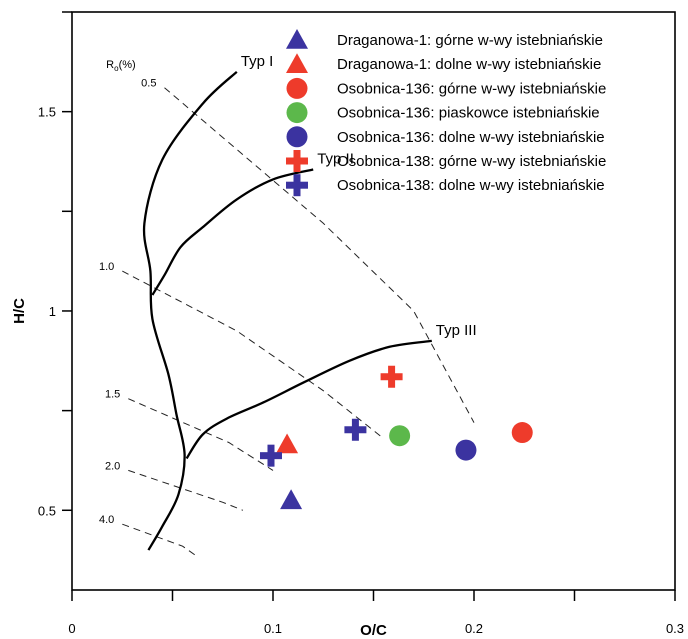 The width and height of the screenshot is (688, 639). What do you see at coordinates (257, 61) in the screenshot?
I see `kerogen-curve-label: Typ I` at bounding box center [257, 61].